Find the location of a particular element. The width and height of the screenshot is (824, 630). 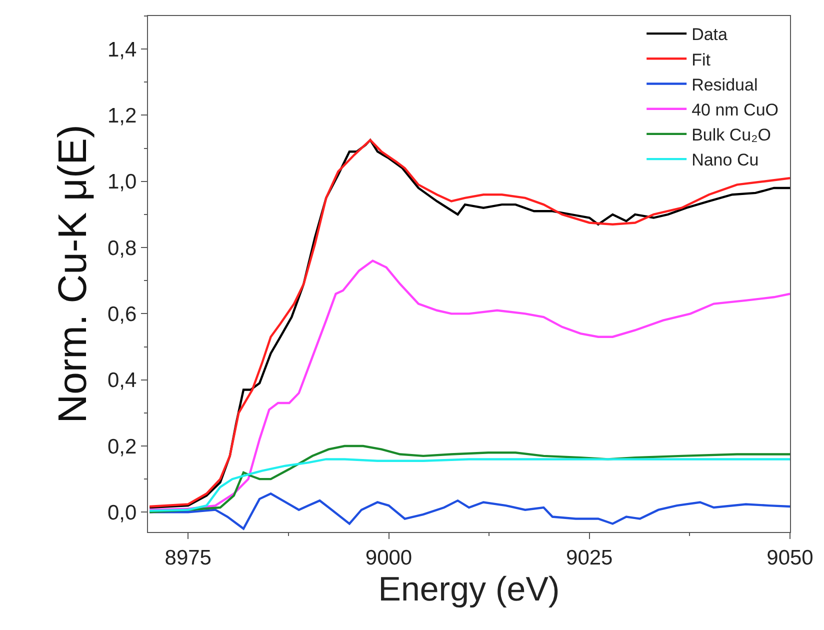

y-tick-label: 0,8 is located at coordinates (122, 248).